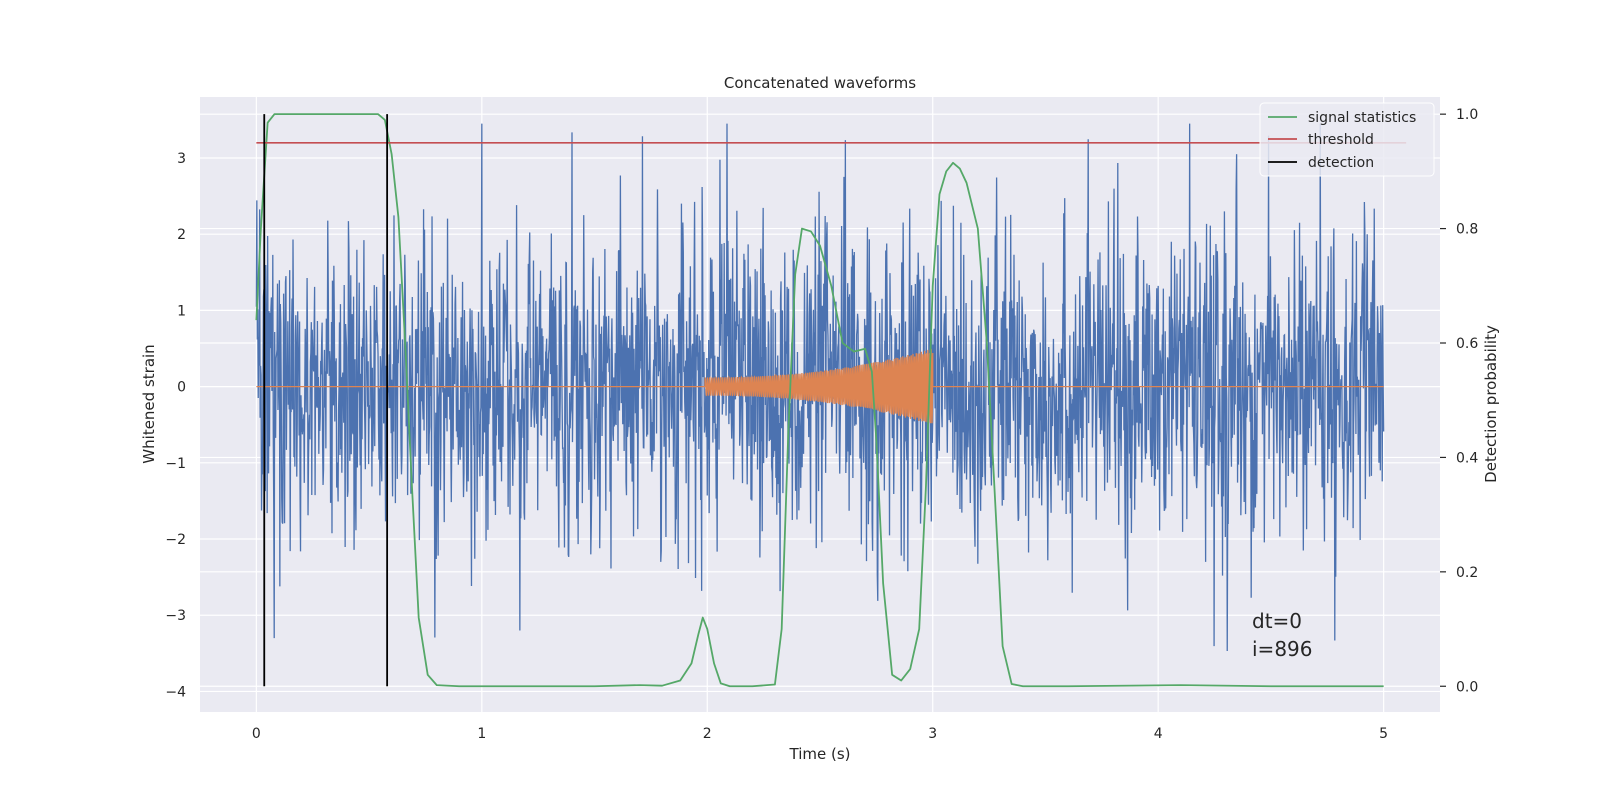  I want to click on y2-axis-label: Detection probability, so click(1491, 404).